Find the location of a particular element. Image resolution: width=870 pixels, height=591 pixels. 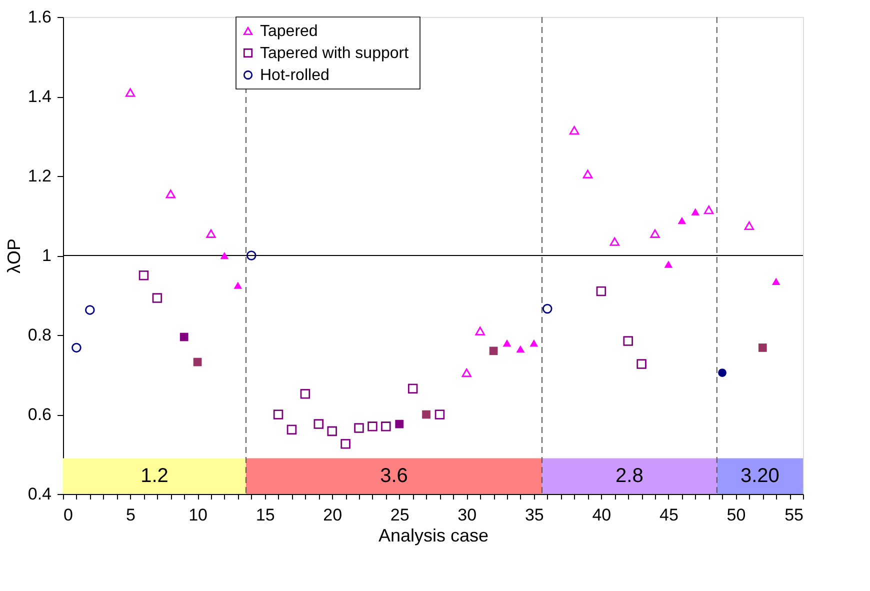

x-tick-label: 20 is located at coordinates (332, 515).